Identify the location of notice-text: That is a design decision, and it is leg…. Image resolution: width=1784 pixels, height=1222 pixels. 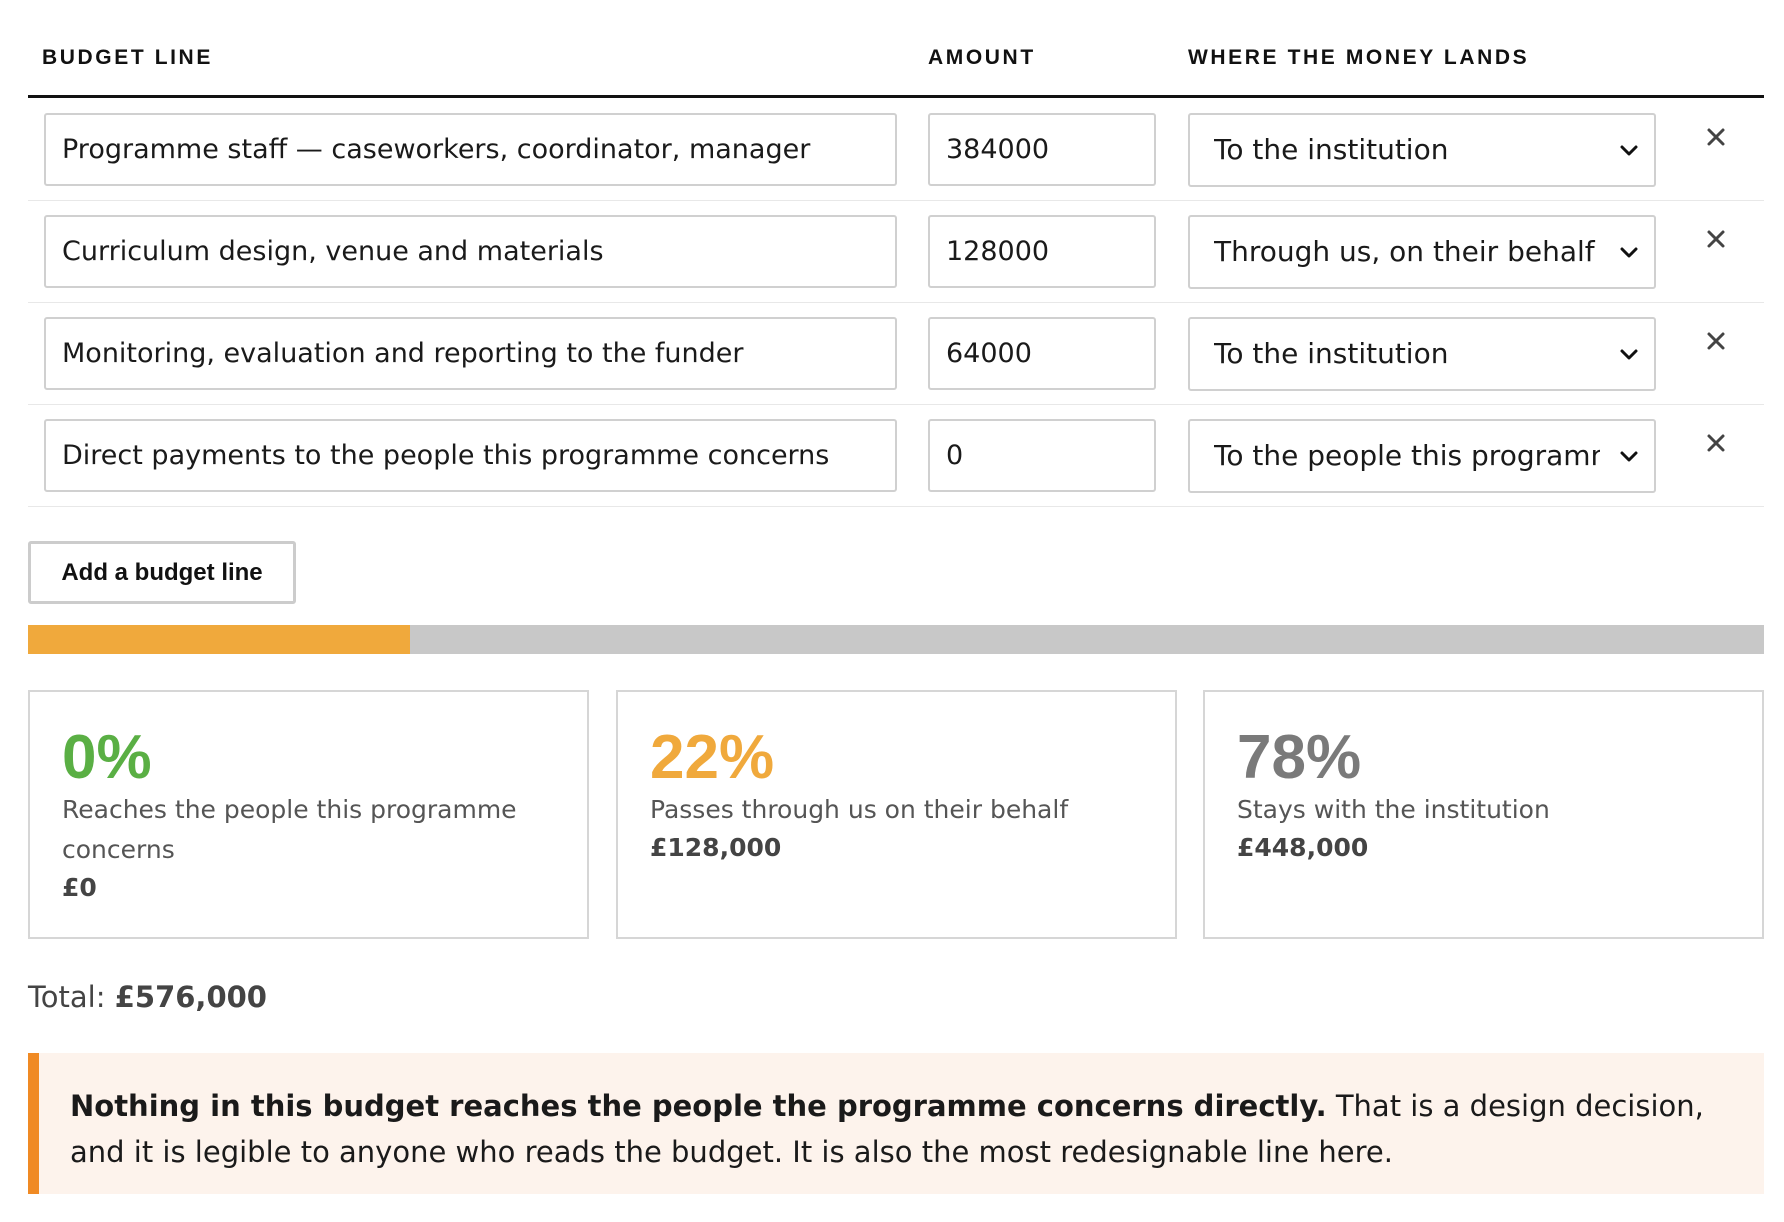
(887, 1129).